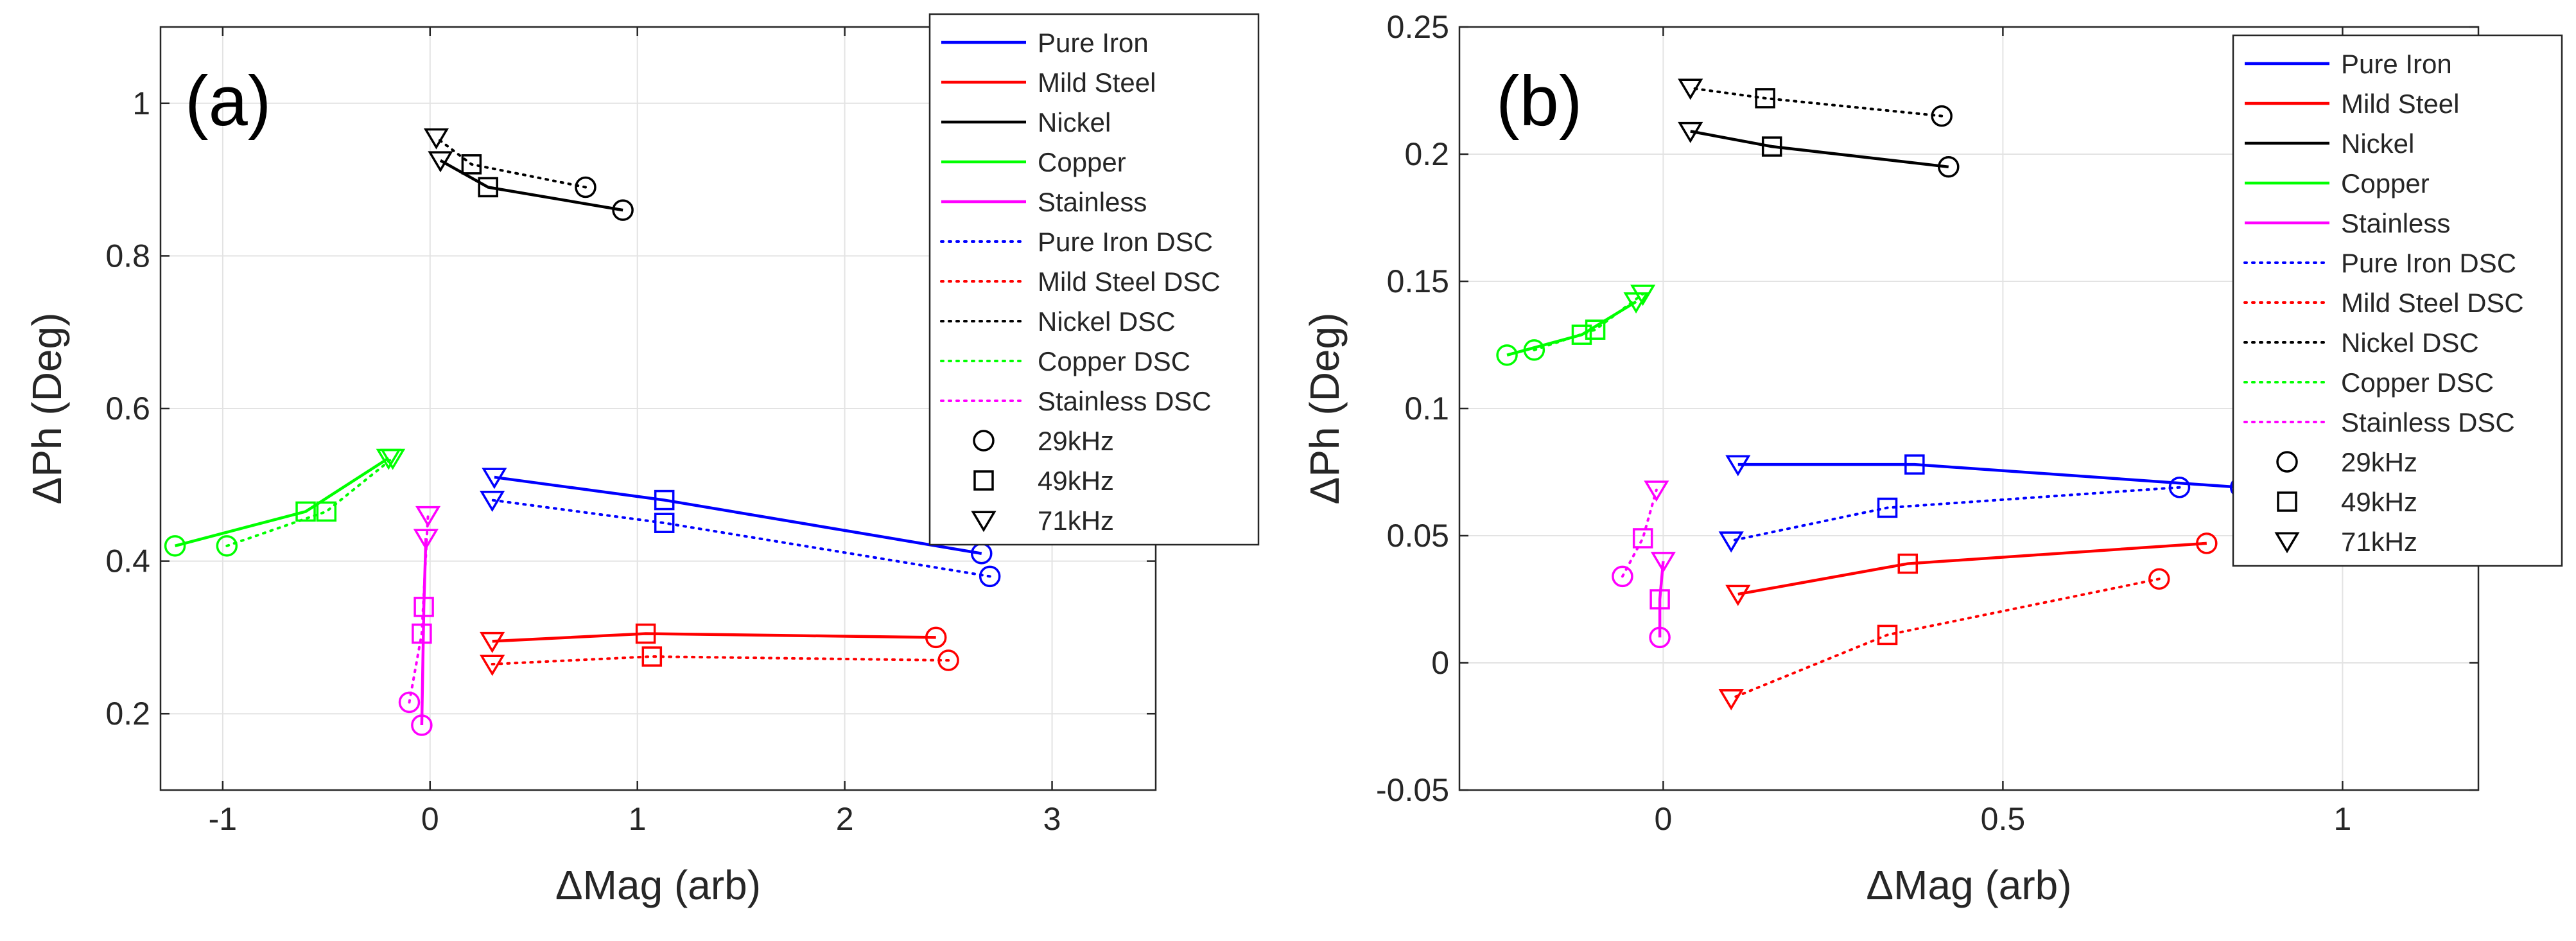 The image size is (2576, 941). I want to click on series-copper, so click(282, 502).